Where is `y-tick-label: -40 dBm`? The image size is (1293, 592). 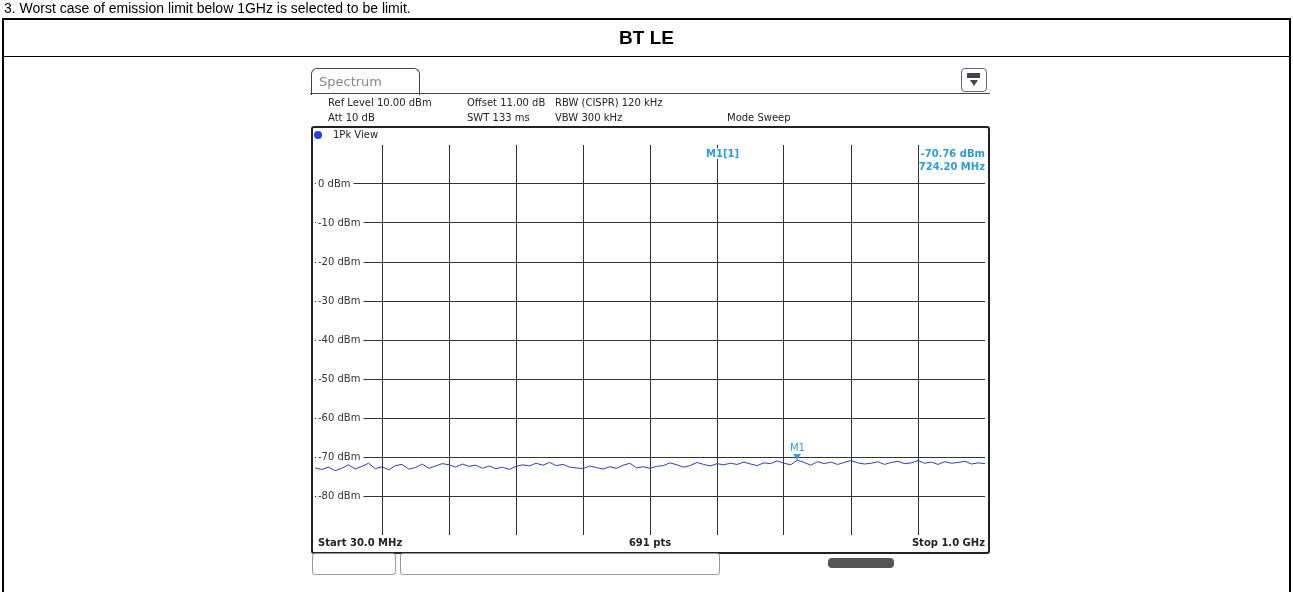
y-tick-label: -40 dBm is located at coordinates (339, 339).